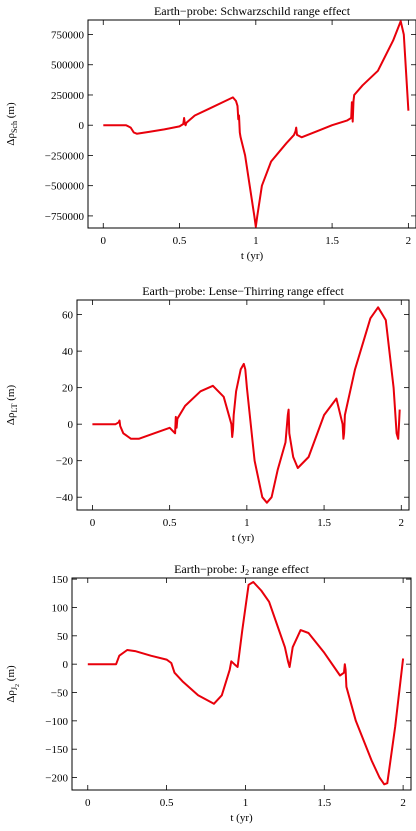  Describe the element at coordinates (65, 156) in the screenshot. I see `y-tick-label: −250000` at that location.